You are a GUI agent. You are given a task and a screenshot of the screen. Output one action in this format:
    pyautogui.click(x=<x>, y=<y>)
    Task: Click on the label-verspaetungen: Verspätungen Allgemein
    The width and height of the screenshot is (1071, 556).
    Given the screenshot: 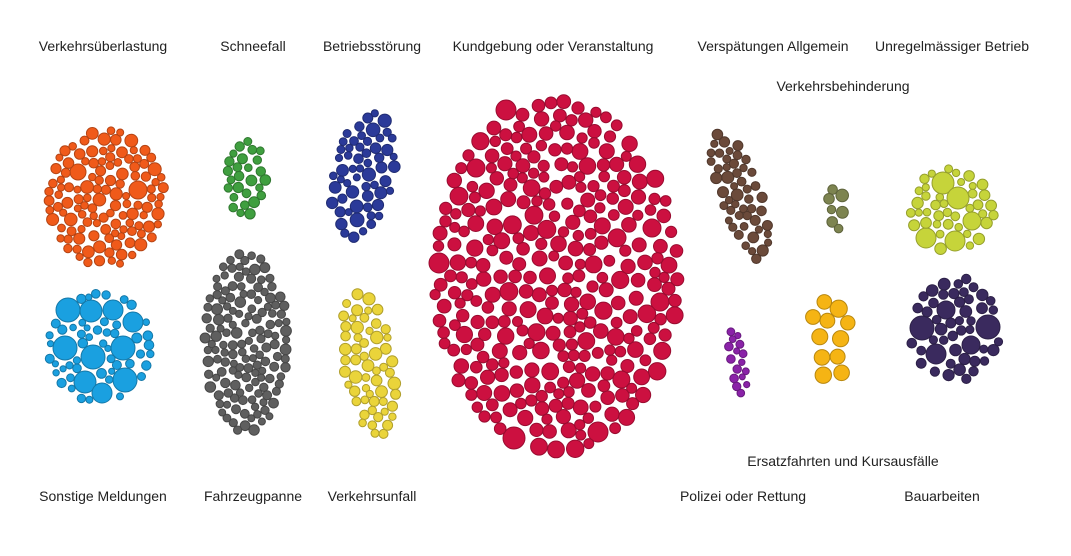 What is the action you would take?
    pyautogui.click(x=773, y=46)
    